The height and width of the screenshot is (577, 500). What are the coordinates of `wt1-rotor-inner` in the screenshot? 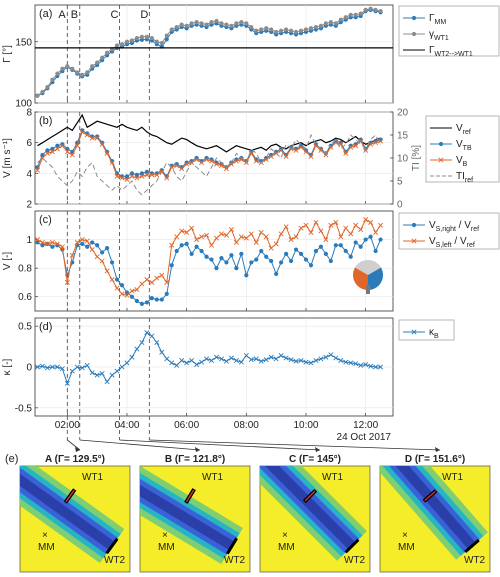 It's located at (430, 496).